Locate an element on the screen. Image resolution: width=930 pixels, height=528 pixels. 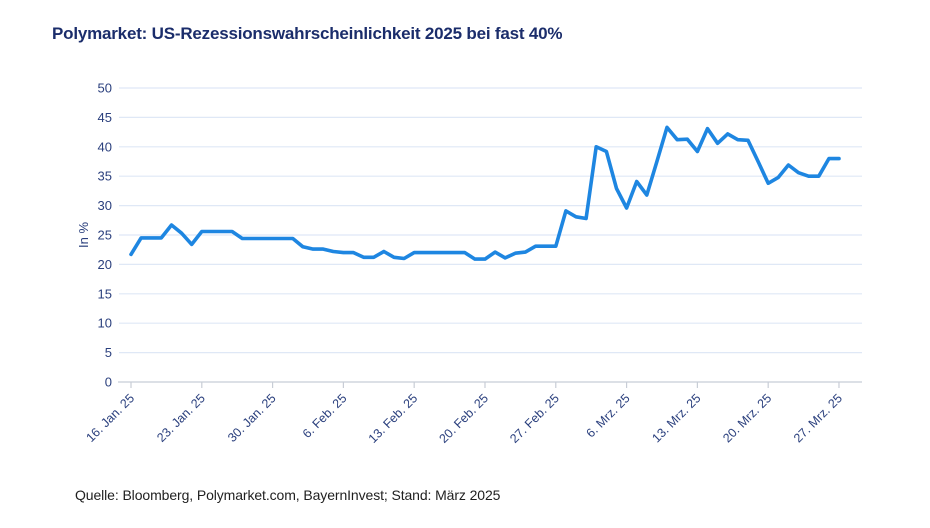
x-tick-label: 20. Mrz. 25 is located at coordinates (747, 418).